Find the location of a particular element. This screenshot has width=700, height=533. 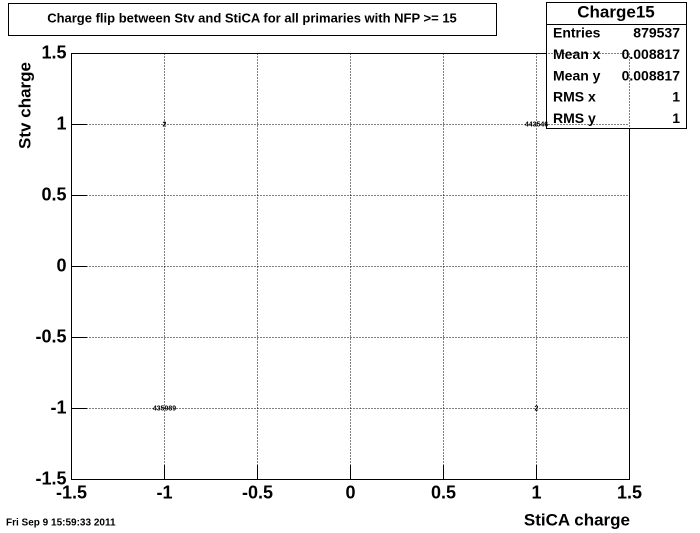

stats-label: RMS x is located at coordinates (574, 97).